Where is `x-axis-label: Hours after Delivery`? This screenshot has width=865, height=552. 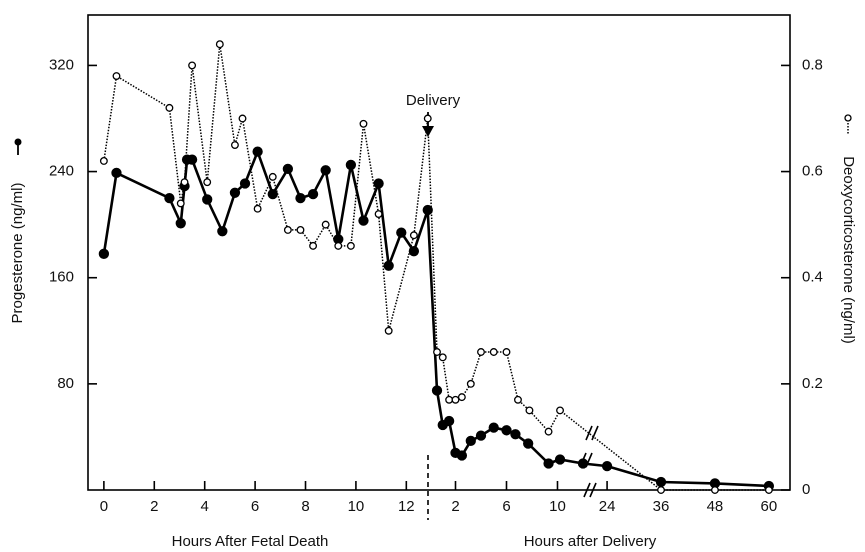 x-axis-label: Hours after Delivery is located at coordinates (590, 541).